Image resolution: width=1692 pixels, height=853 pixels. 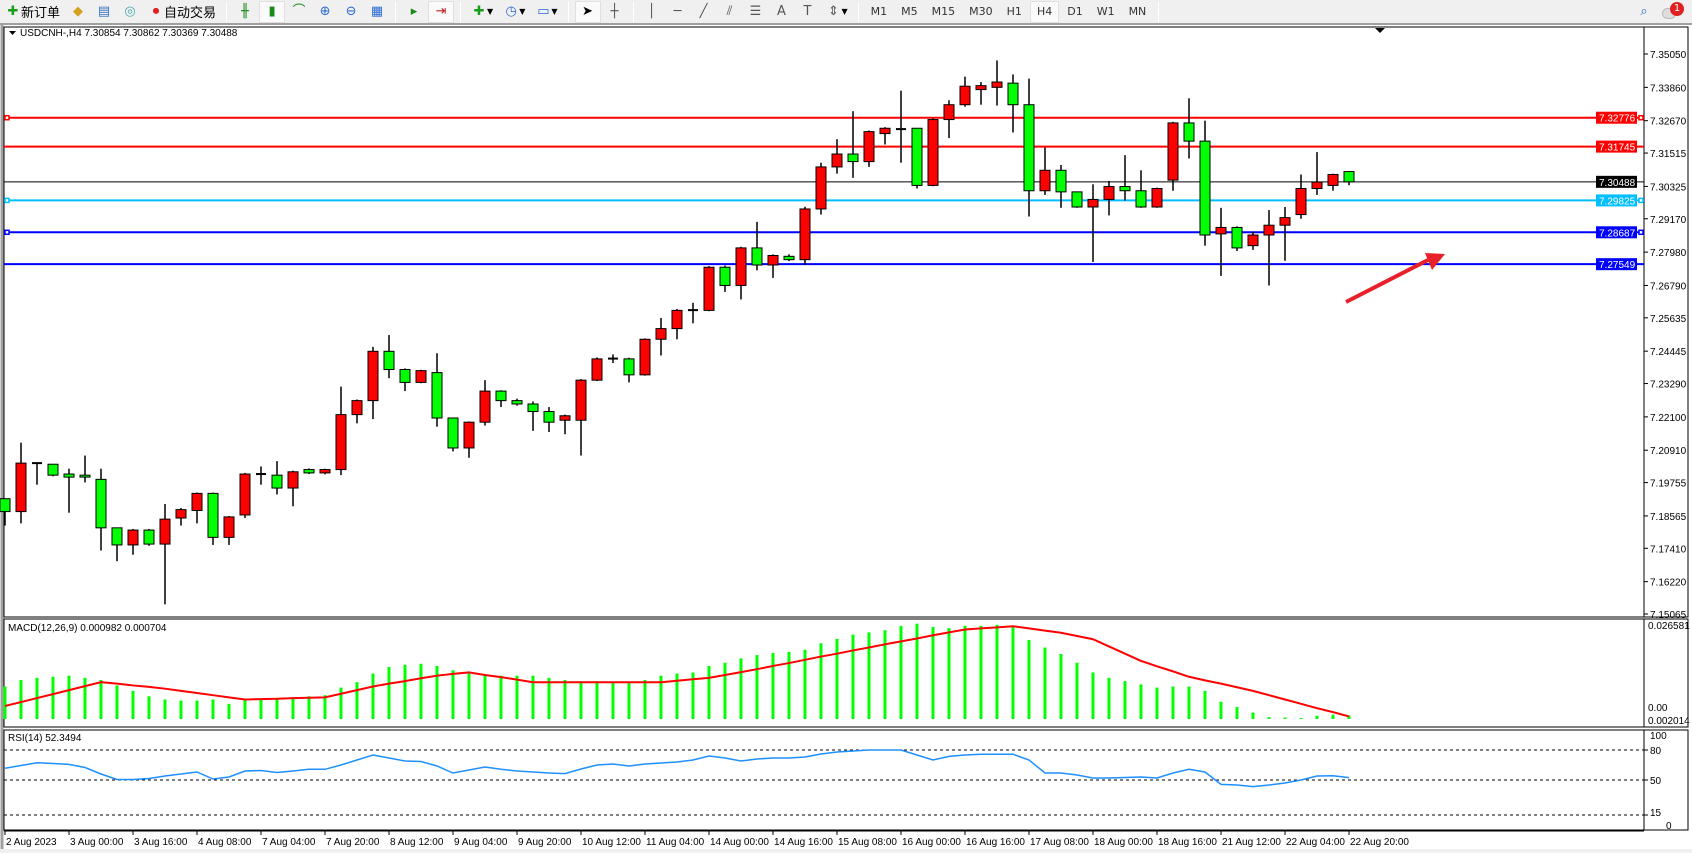 What do you see at coordinates (130, 12) in the screenshot?
I see `signals-button: ◎` at bounding box center [130, 12].